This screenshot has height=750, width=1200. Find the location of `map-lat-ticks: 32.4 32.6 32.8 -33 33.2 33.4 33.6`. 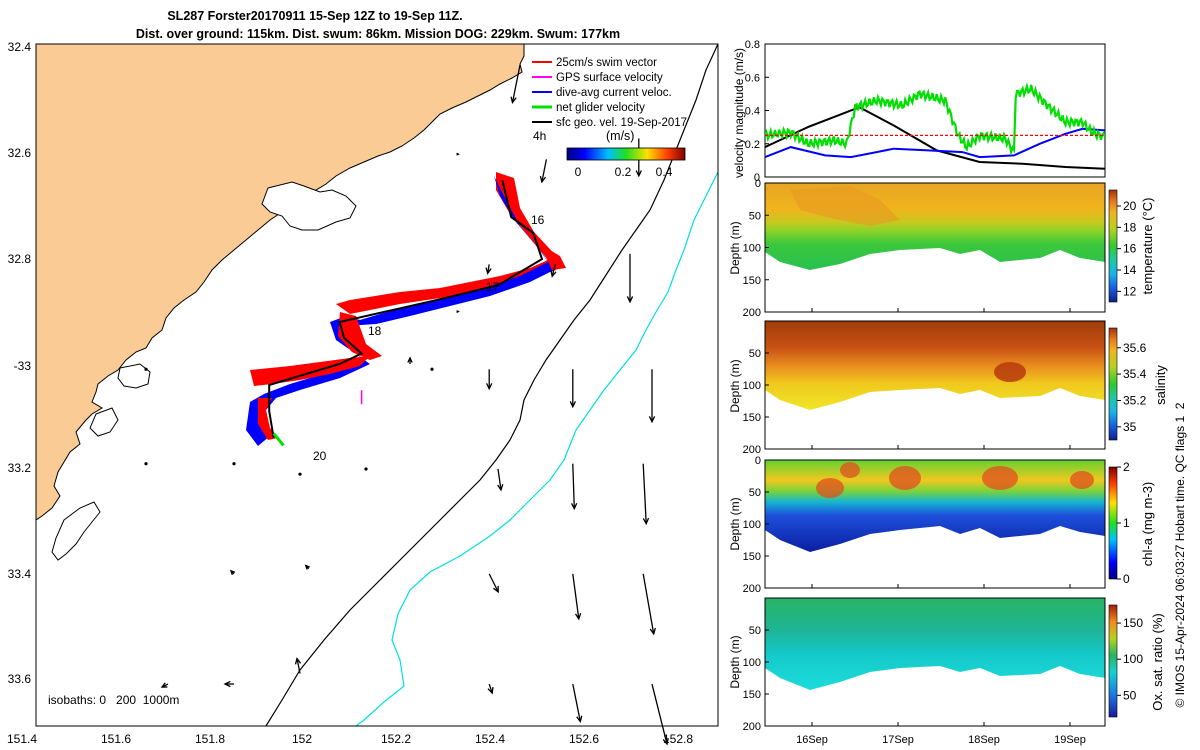

map-lat-ticks: 32.4 32.6 32.8 -33 33.2 33.4 33.6 is located at coordinates (20, 363).